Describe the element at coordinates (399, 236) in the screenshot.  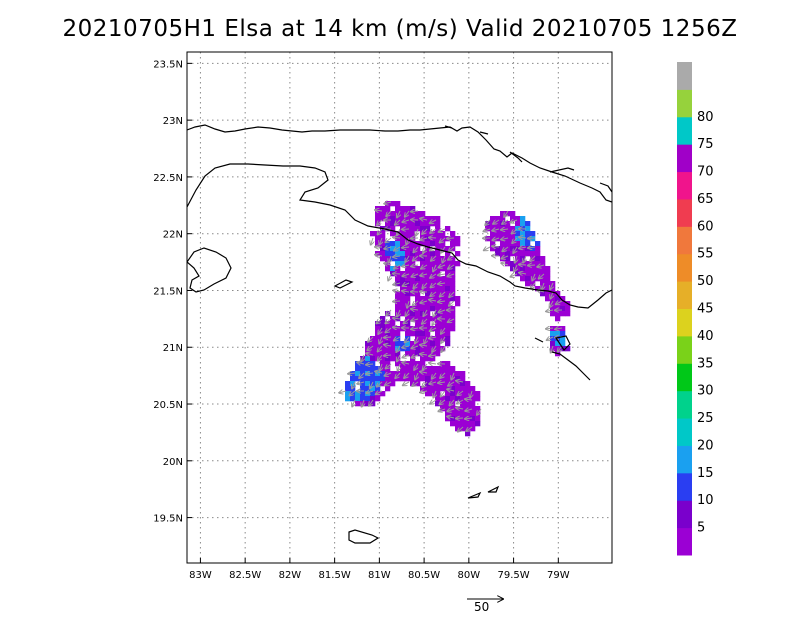
I see `coastline-cuba-south` at that location.